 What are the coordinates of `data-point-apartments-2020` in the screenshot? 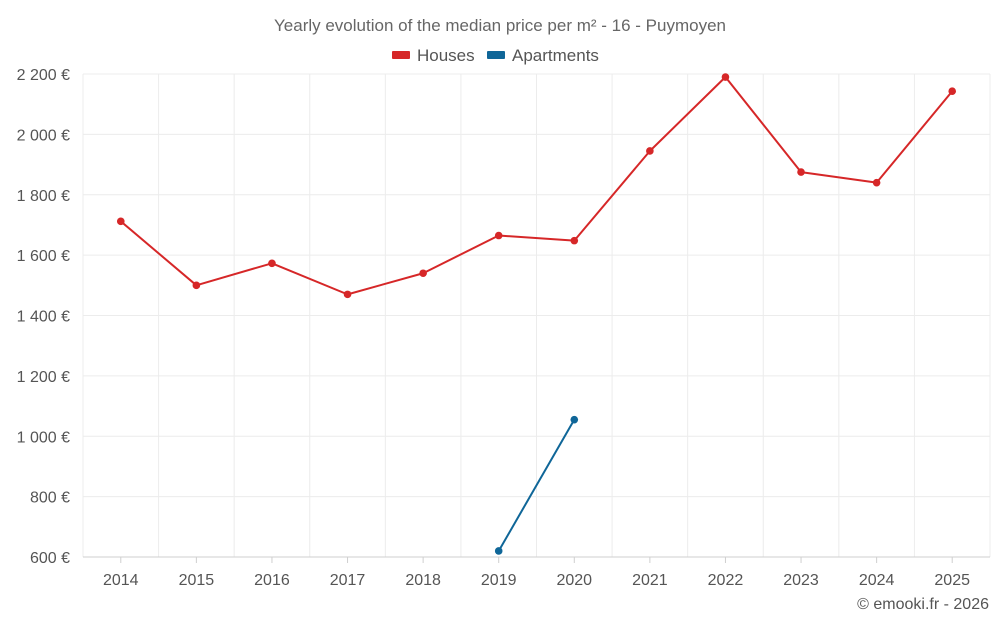 It's located at (574, 419).